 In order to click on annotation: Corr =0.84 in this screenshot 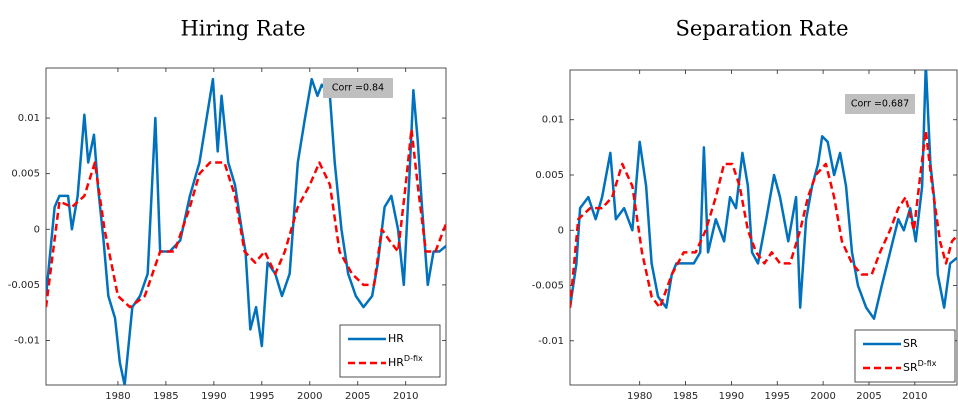, I will do `click(358, 88)`.